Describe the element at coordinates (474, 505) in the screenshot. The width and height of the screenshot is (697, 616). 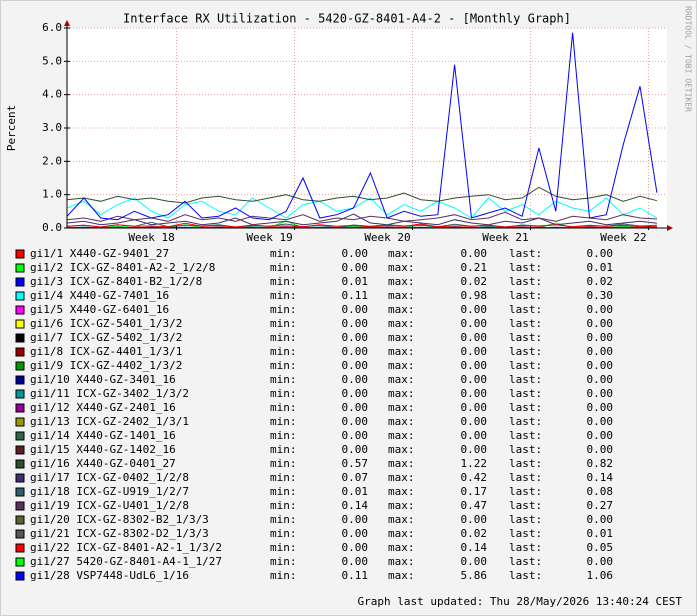
I see `legend-max: 0.47` at that location.